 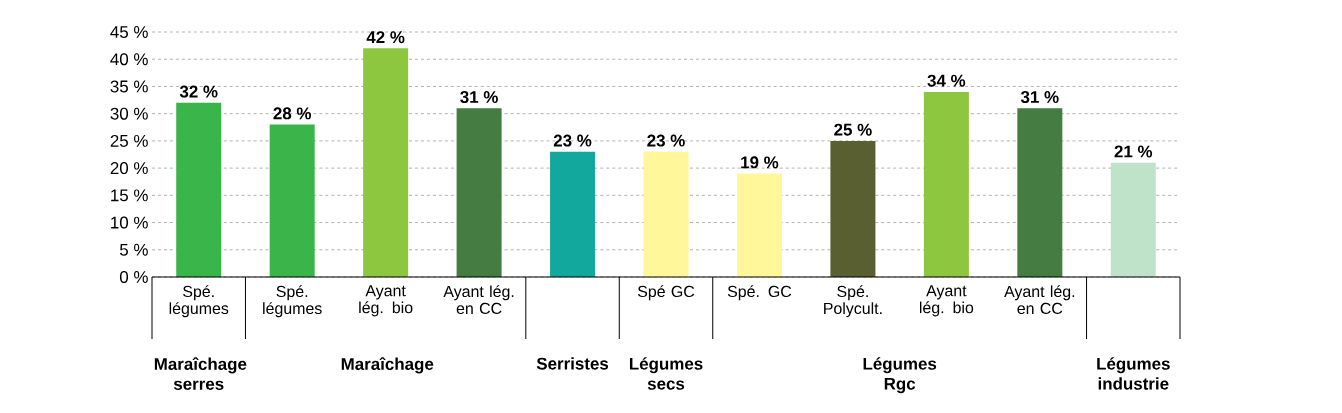 What do you see at coordinates (129, 113) in the screenshot?
I see `y-tick-label: 30 %` at bounding box center [129, 113].